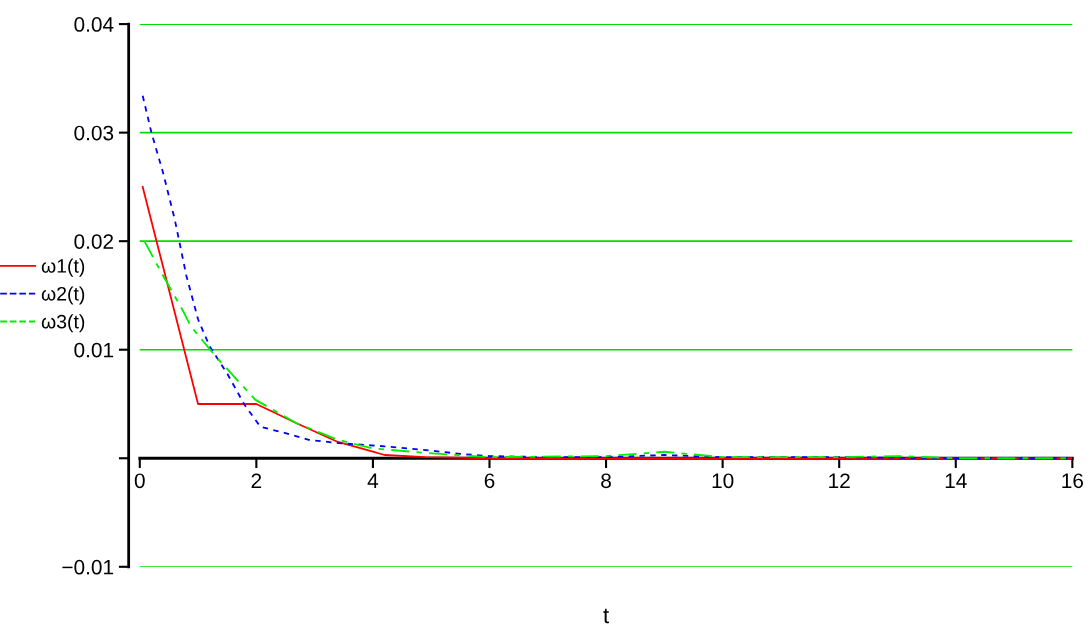 The height and width of the screenshot is (634, 1092). I want to click on legend-label: ω2(t), so click(63, 295).